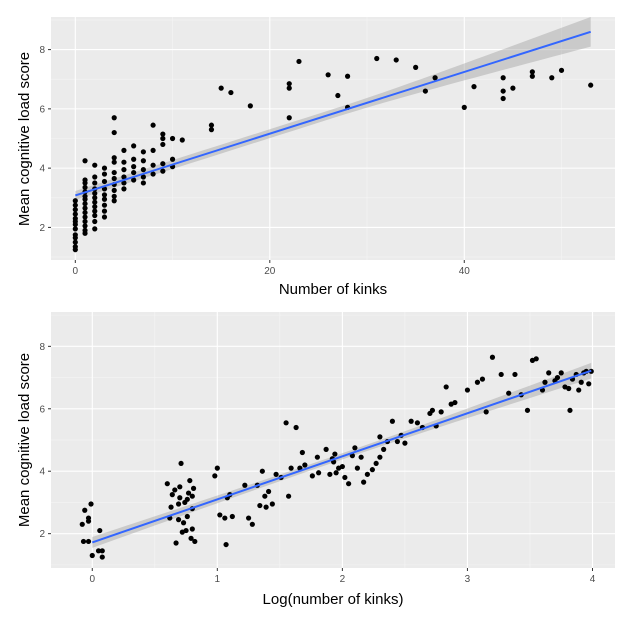 This screenshot has width=623, height=618. Describe the element at coordinates (42, 472) in the screenshot. I see `y-tick-label: 4` at that location.